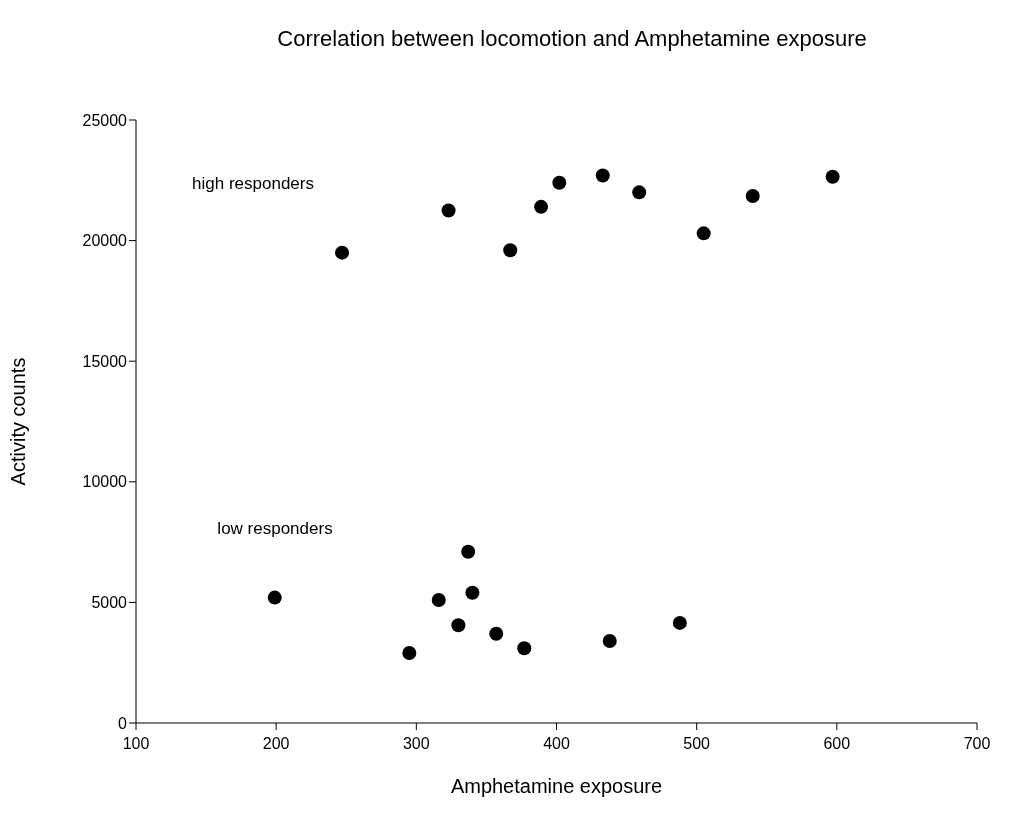 This screenshot has width=1010, height=824. I want to click on annotation: high responders, so click(253, 184).